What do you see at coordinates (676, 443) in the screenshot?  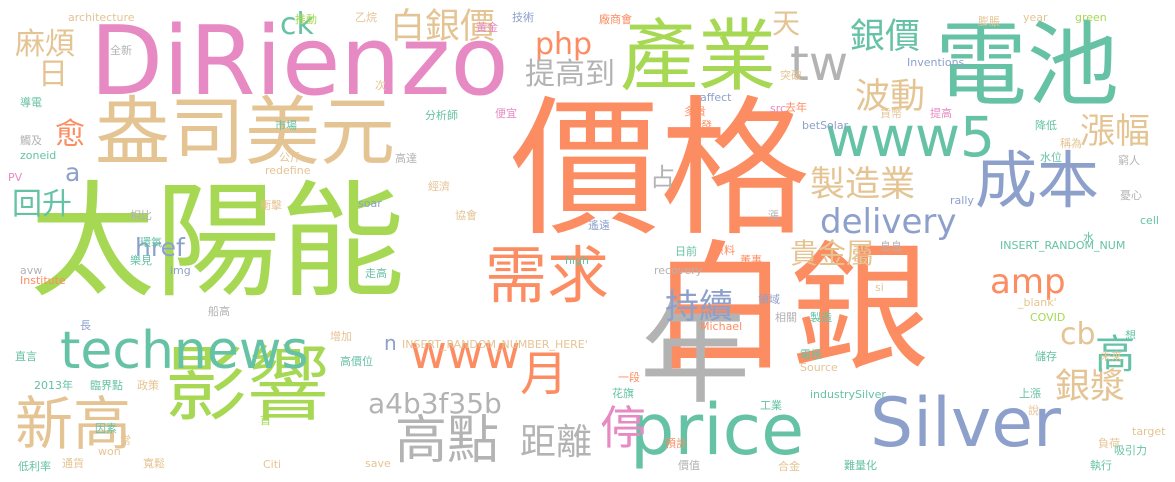 I see `word-cloud-word: 預計` at bounding box center [676, 443].